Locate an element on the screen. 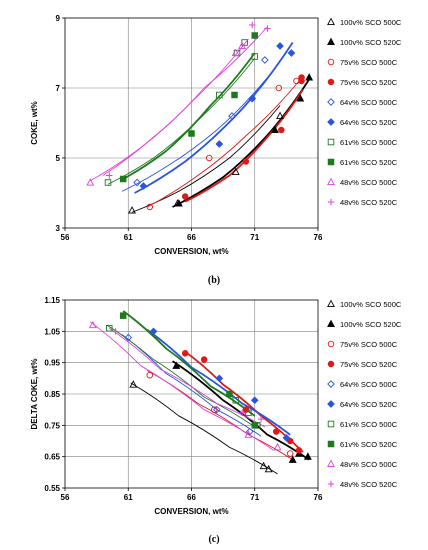  x-tick-label: 76 is located at coordinates (318, 497).